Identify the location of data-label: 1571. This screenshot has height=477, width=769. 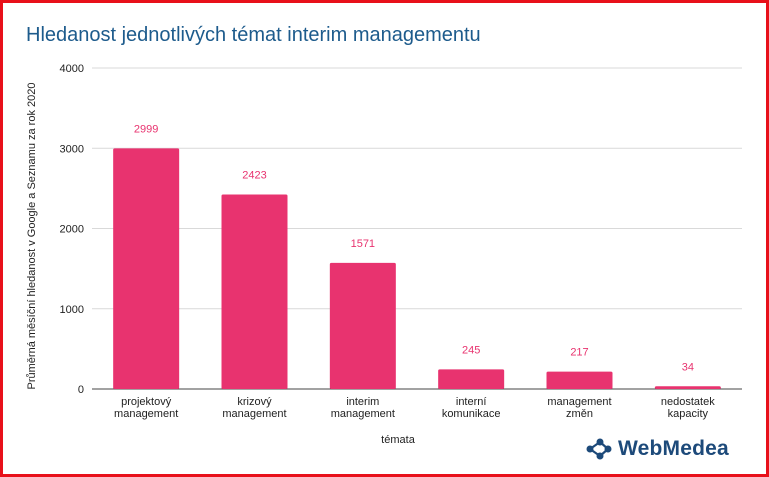
(363, 244).